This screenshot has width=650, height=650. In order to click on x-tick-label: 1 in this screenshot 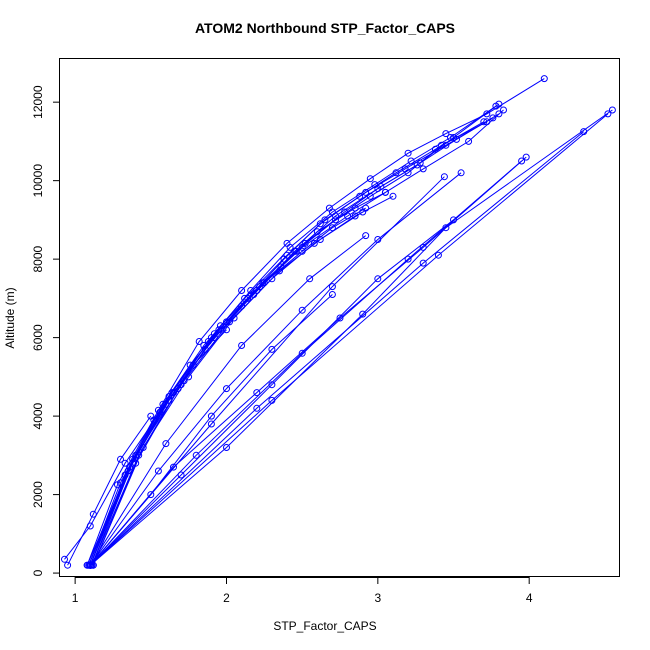, I will do `click(75, 598)`.